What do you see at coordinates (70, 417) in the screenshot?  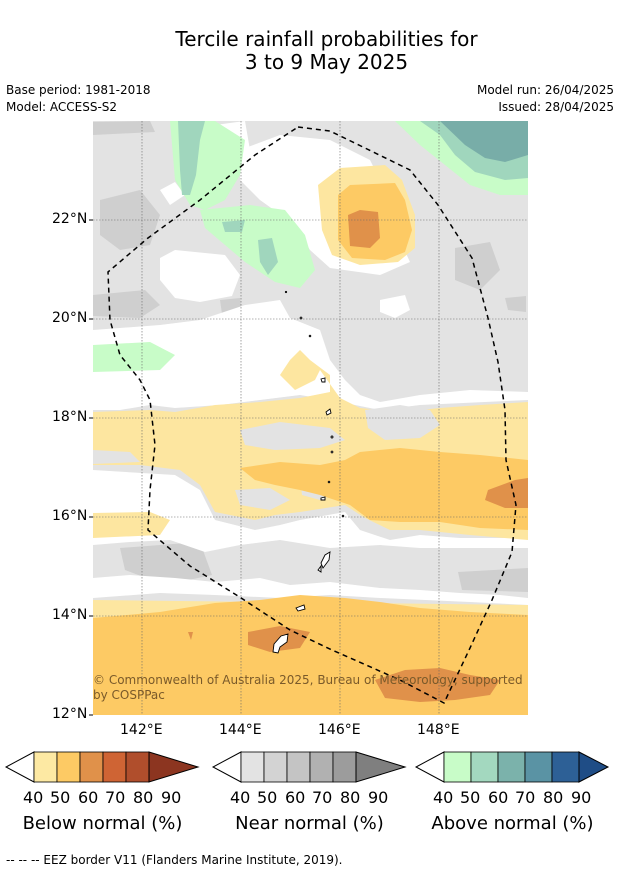 I see `lat-label-18n: 18°N` at bounding box center [70, 417].